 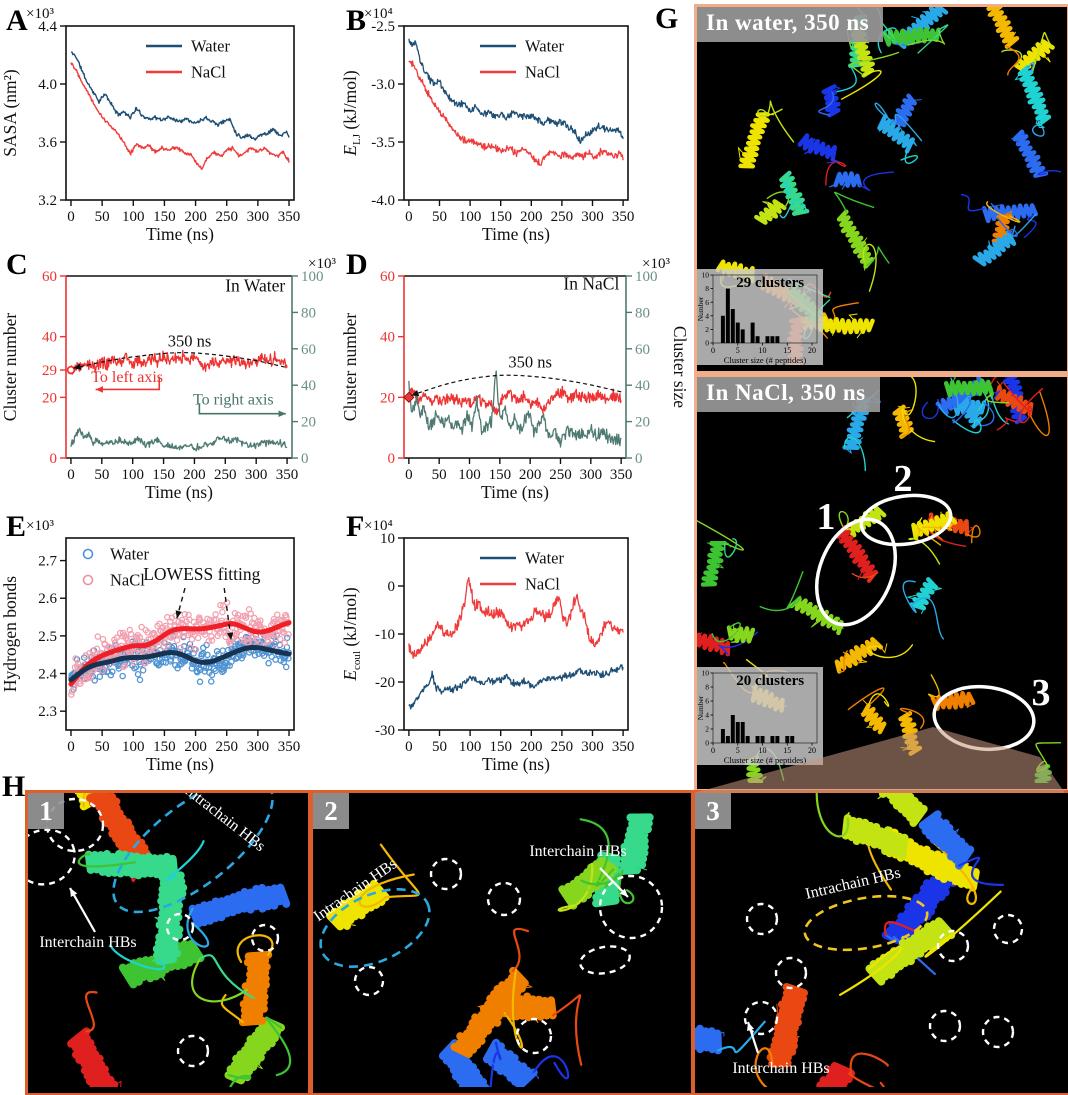 I want to click on svg-text: 4, so click(x=707, y=715).